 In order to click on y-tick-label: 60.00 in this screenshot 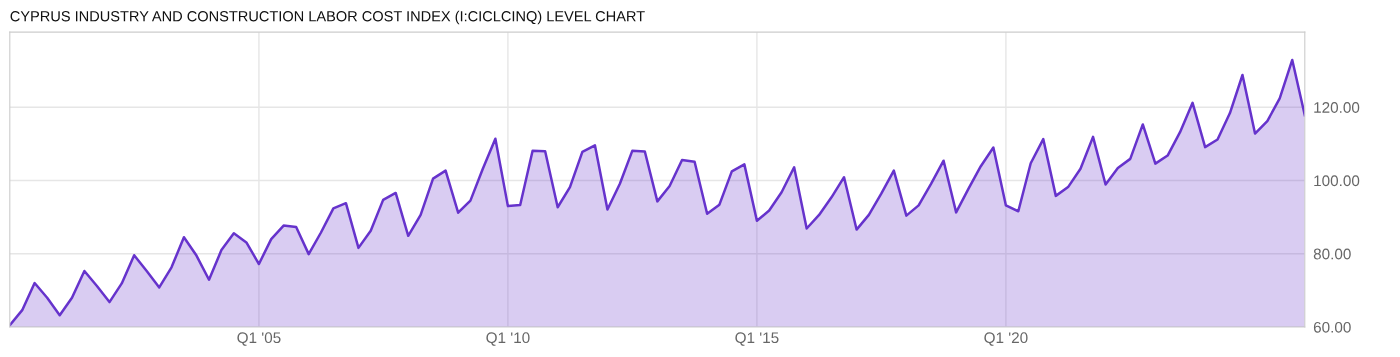, I will do `click(1332, 327)`.